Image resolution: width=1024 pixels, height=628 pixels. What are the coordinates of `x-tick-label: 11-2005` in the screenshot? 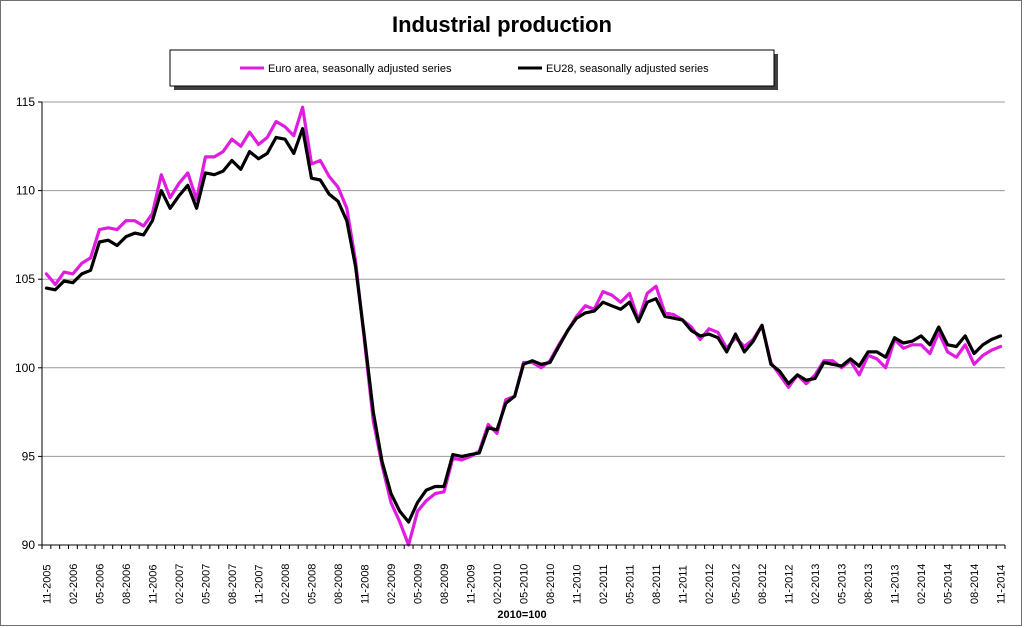 It's located at (47, 584).